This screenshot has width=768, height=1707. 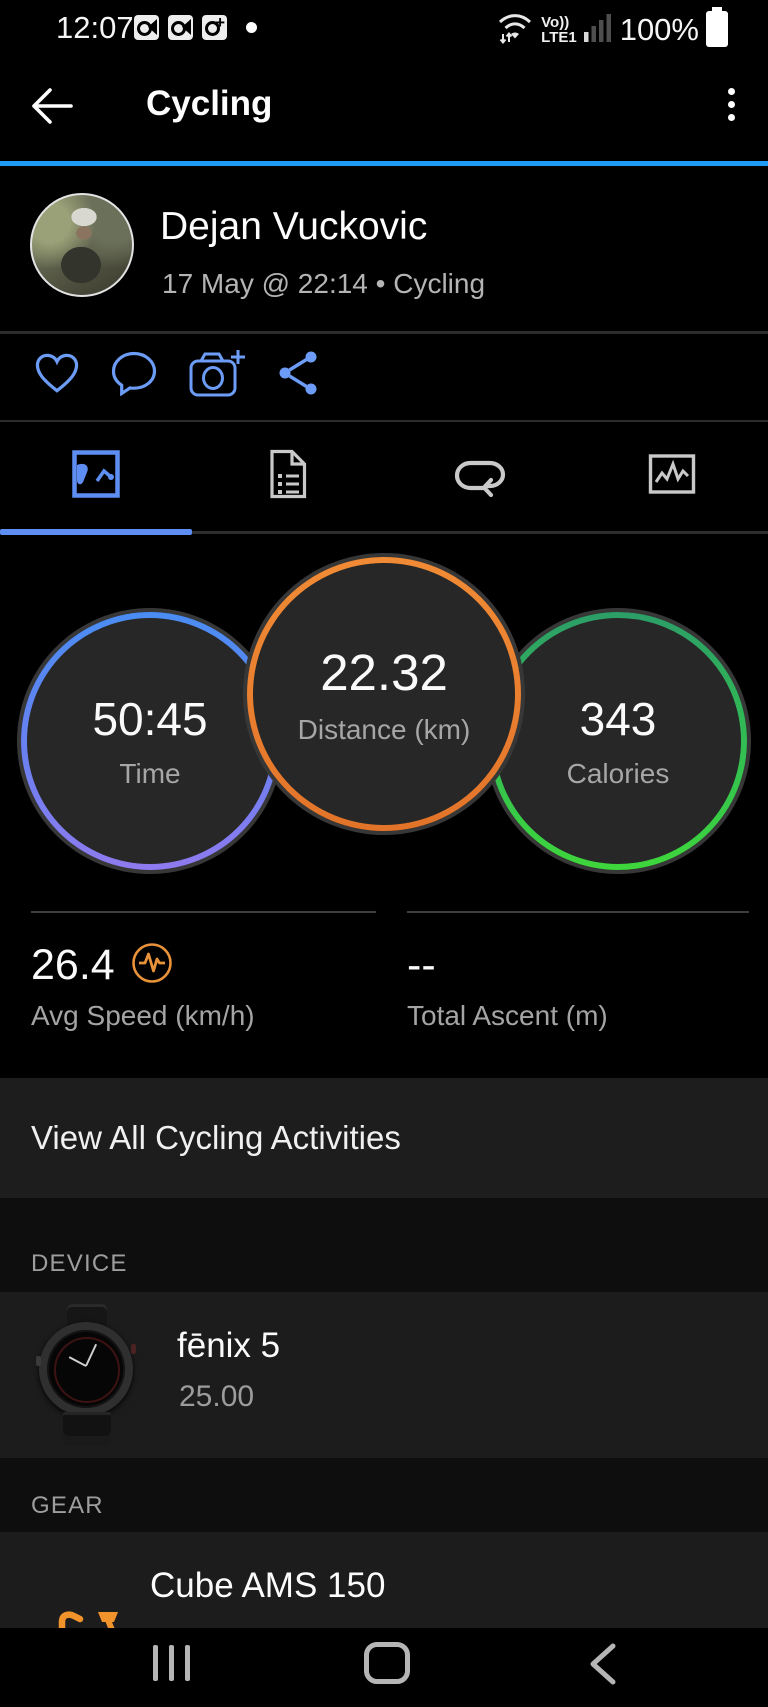 I want to click on distance-label: Distance (km), so click(x=384, y=729).